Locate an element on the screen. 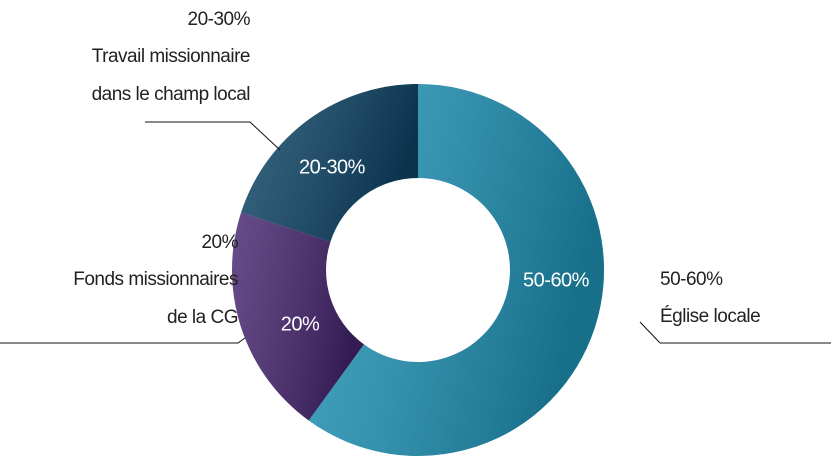  slice-label: 20-30% is located at coordinates (332, 167).